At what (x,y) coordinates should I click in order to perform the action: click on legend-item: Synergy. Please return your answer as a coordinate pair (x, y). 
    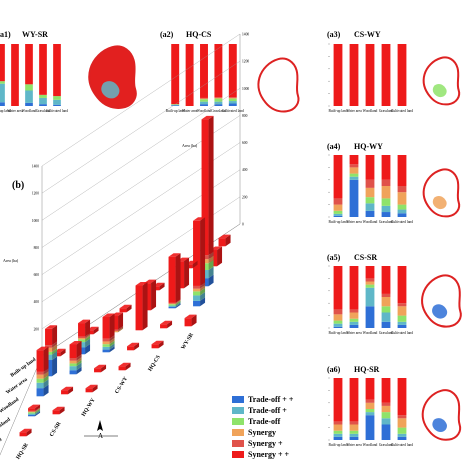
    Looking at the image, I should click on (277, 432).